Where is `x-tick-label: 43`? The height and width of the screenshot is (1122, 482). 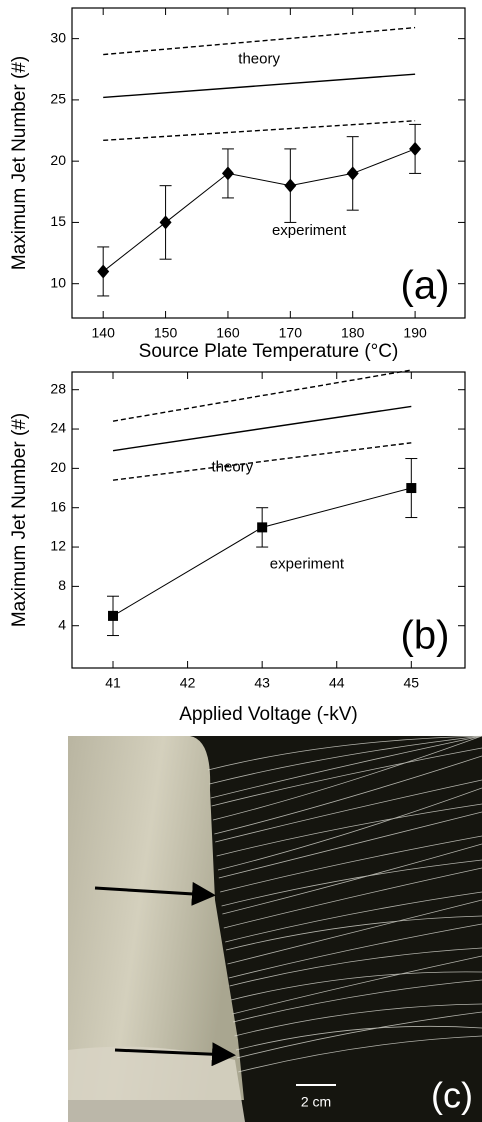
x-tick-label: 43 is located at coordinates (262, 683).